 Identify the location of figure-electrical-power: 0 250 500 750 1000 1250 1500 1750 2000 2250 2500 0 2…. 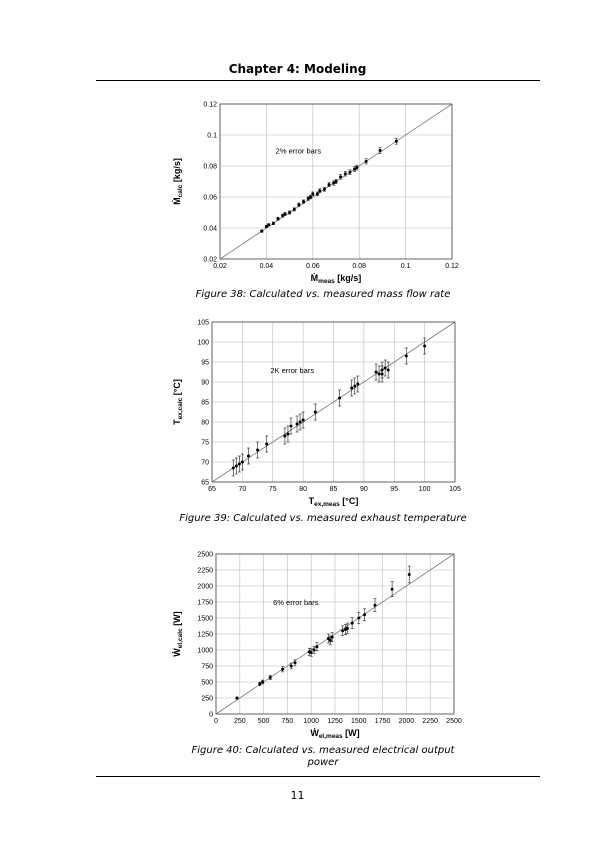
(320, 645).